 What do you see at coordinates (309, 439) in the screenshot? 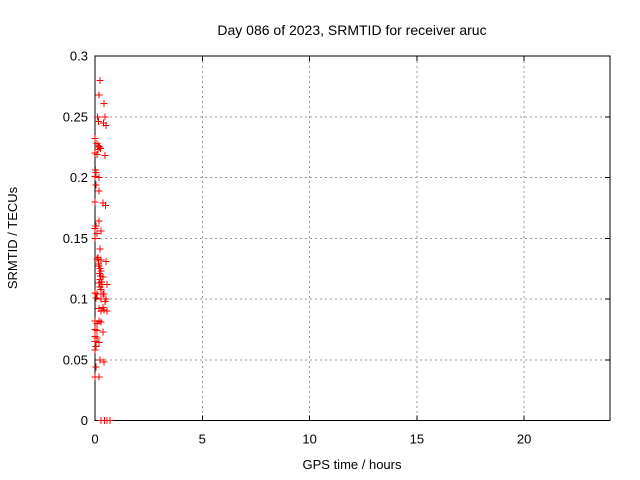
I see `x-tick-label: 10` at bounding box center [309, 439].